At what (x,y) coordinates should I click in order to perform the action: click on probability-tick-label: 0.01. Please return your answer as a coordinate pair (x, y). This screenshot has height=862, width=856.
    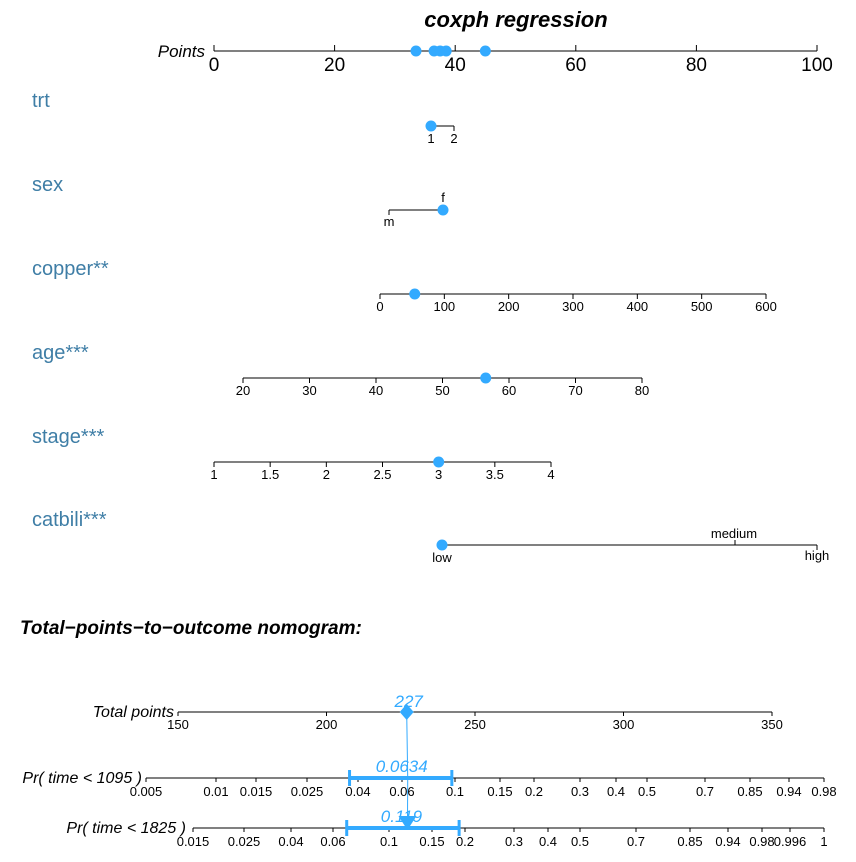
    Looking at the image, I should click on (215, 791).